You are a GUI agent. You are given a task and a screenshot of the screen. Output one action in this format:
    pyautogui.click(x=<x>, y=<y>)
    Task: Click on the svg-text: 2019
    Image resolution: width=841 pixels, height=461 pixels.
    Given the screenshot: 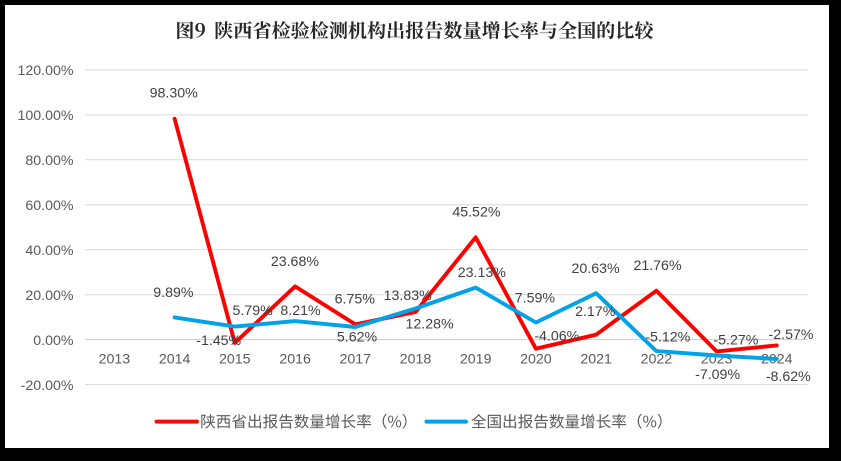 What is the action you would take?
    pyautogui.click(x=476, y=360)
    